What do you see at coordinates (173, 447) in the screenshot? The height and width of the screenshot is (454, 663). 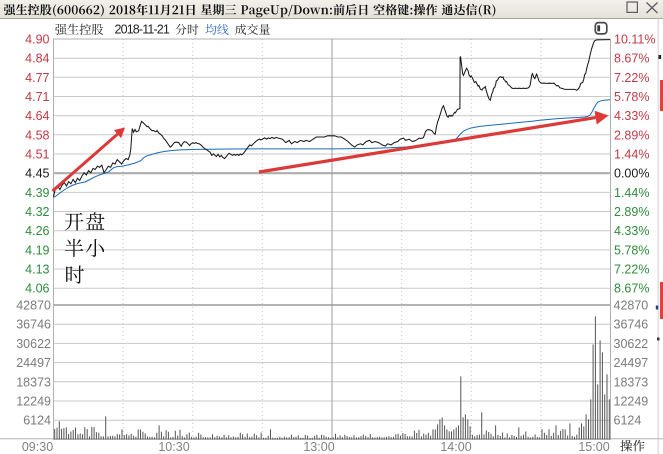 I see `svg-text: 10:30` at bounding box center [173, 447].